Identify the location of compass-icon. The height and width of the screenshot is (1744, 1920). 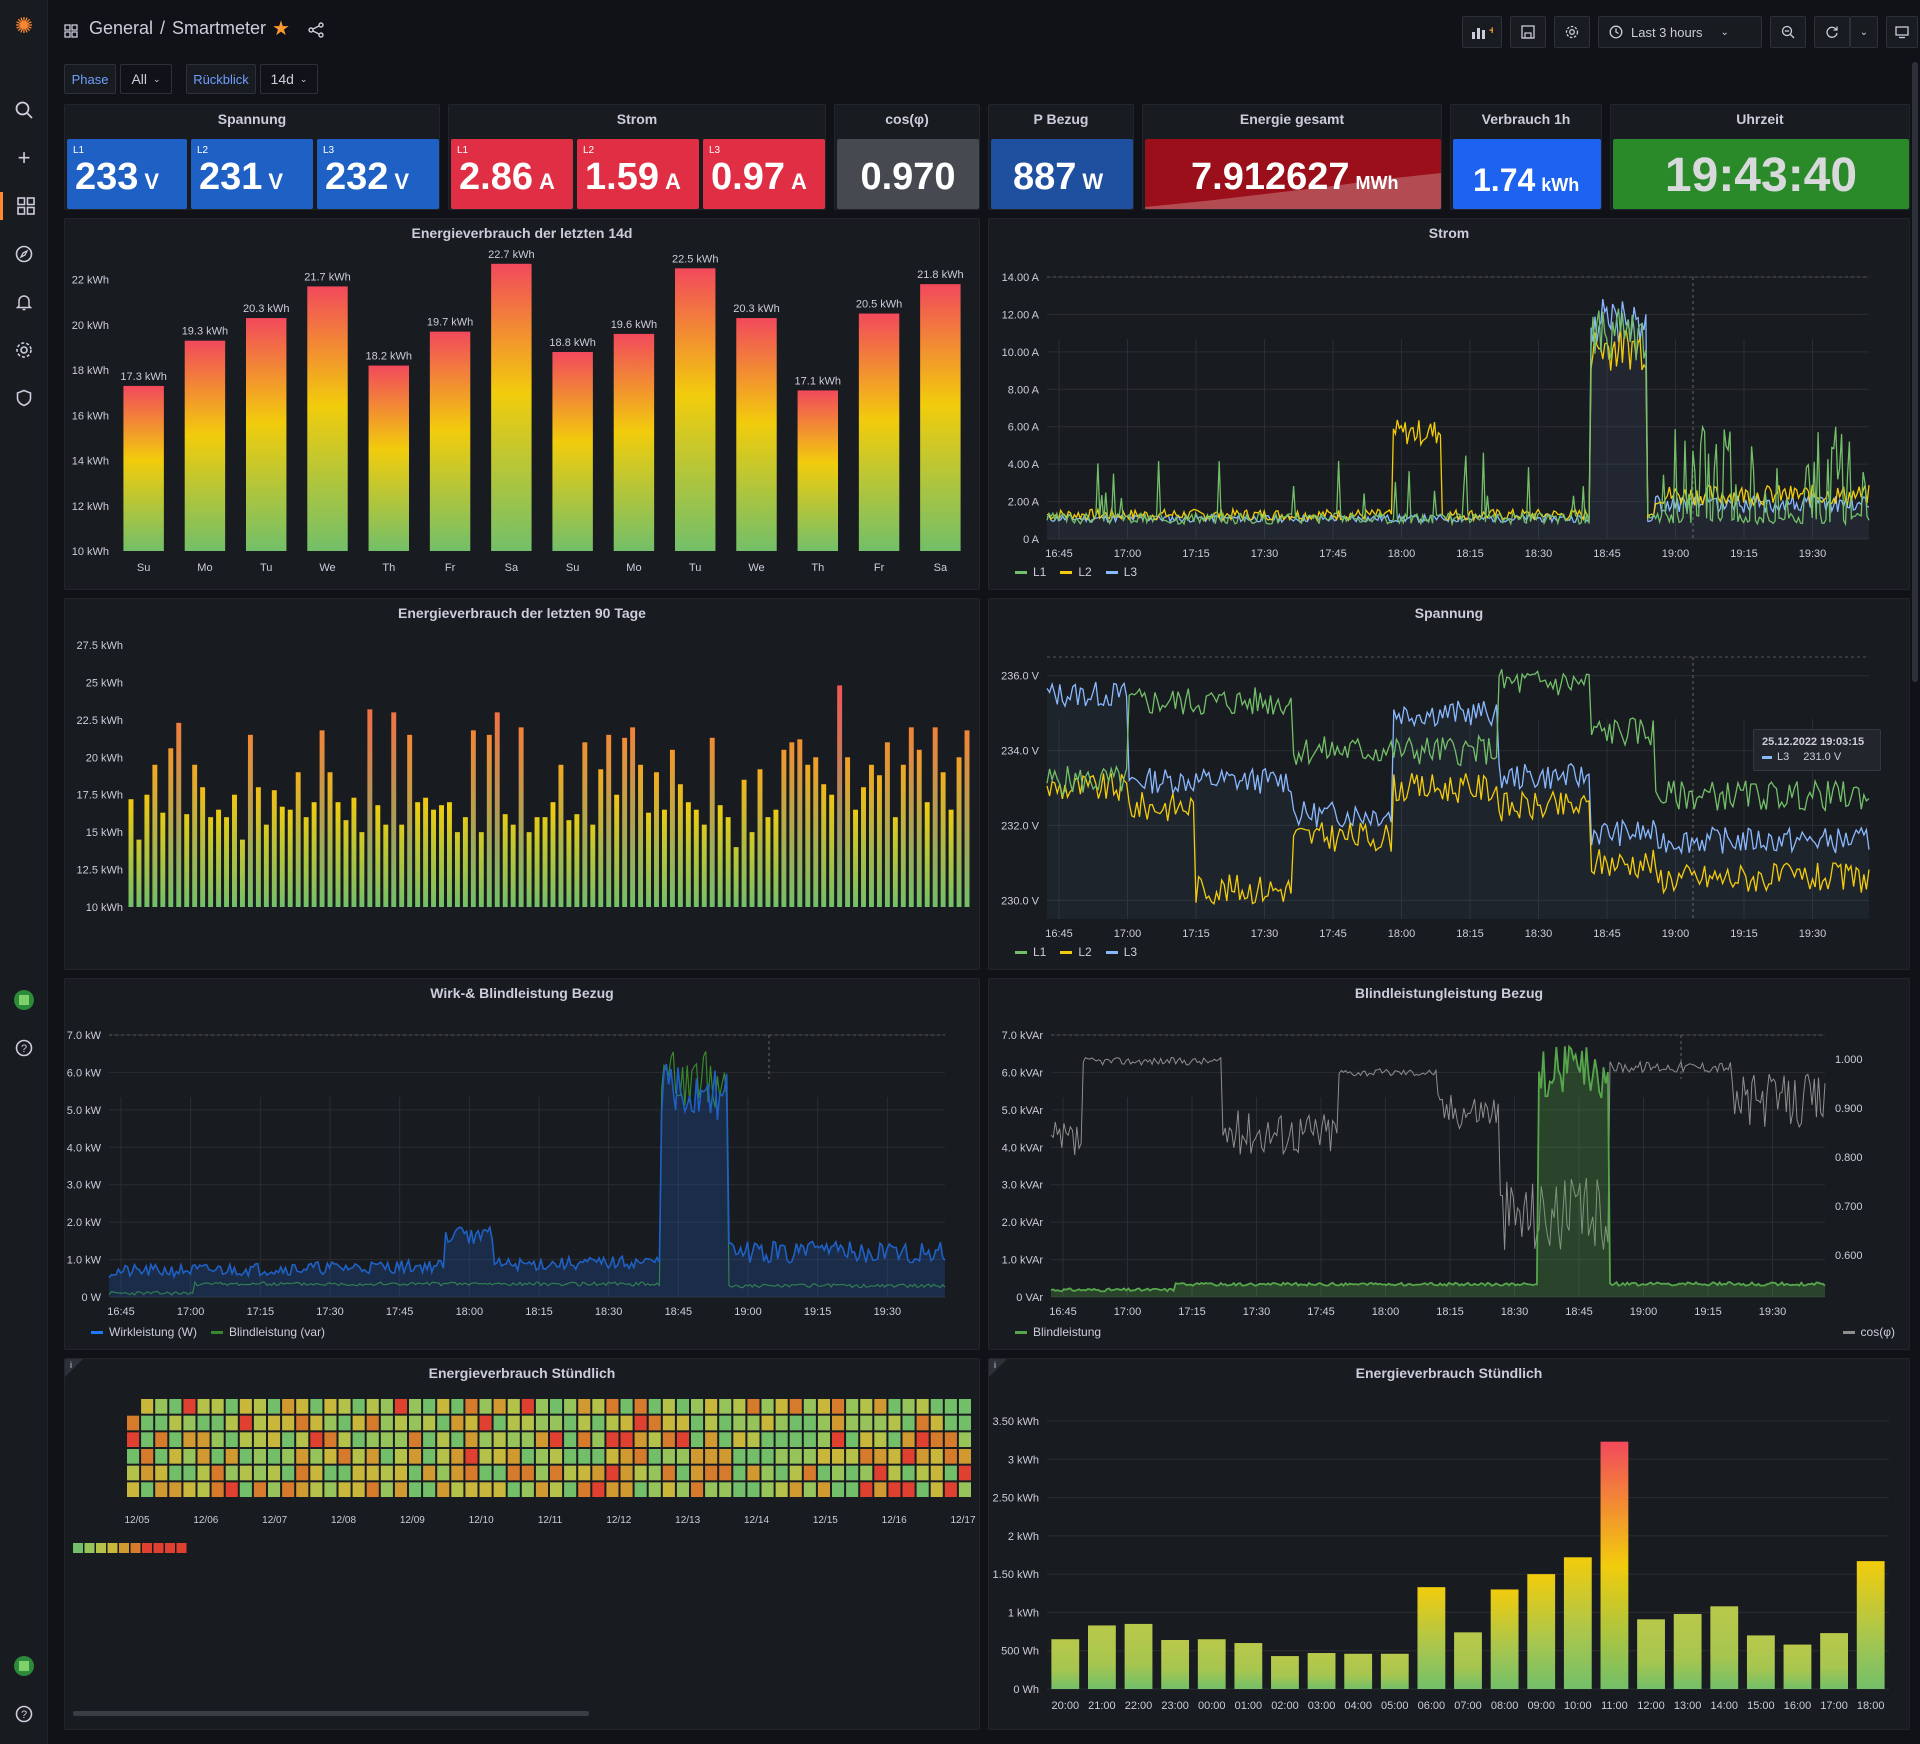
(24, 254).